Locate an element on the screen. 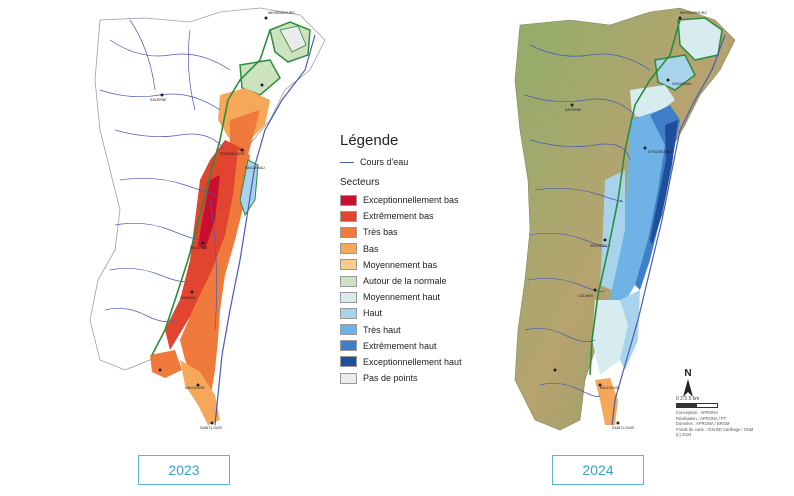  rivers is located at coordinates (165, 175).